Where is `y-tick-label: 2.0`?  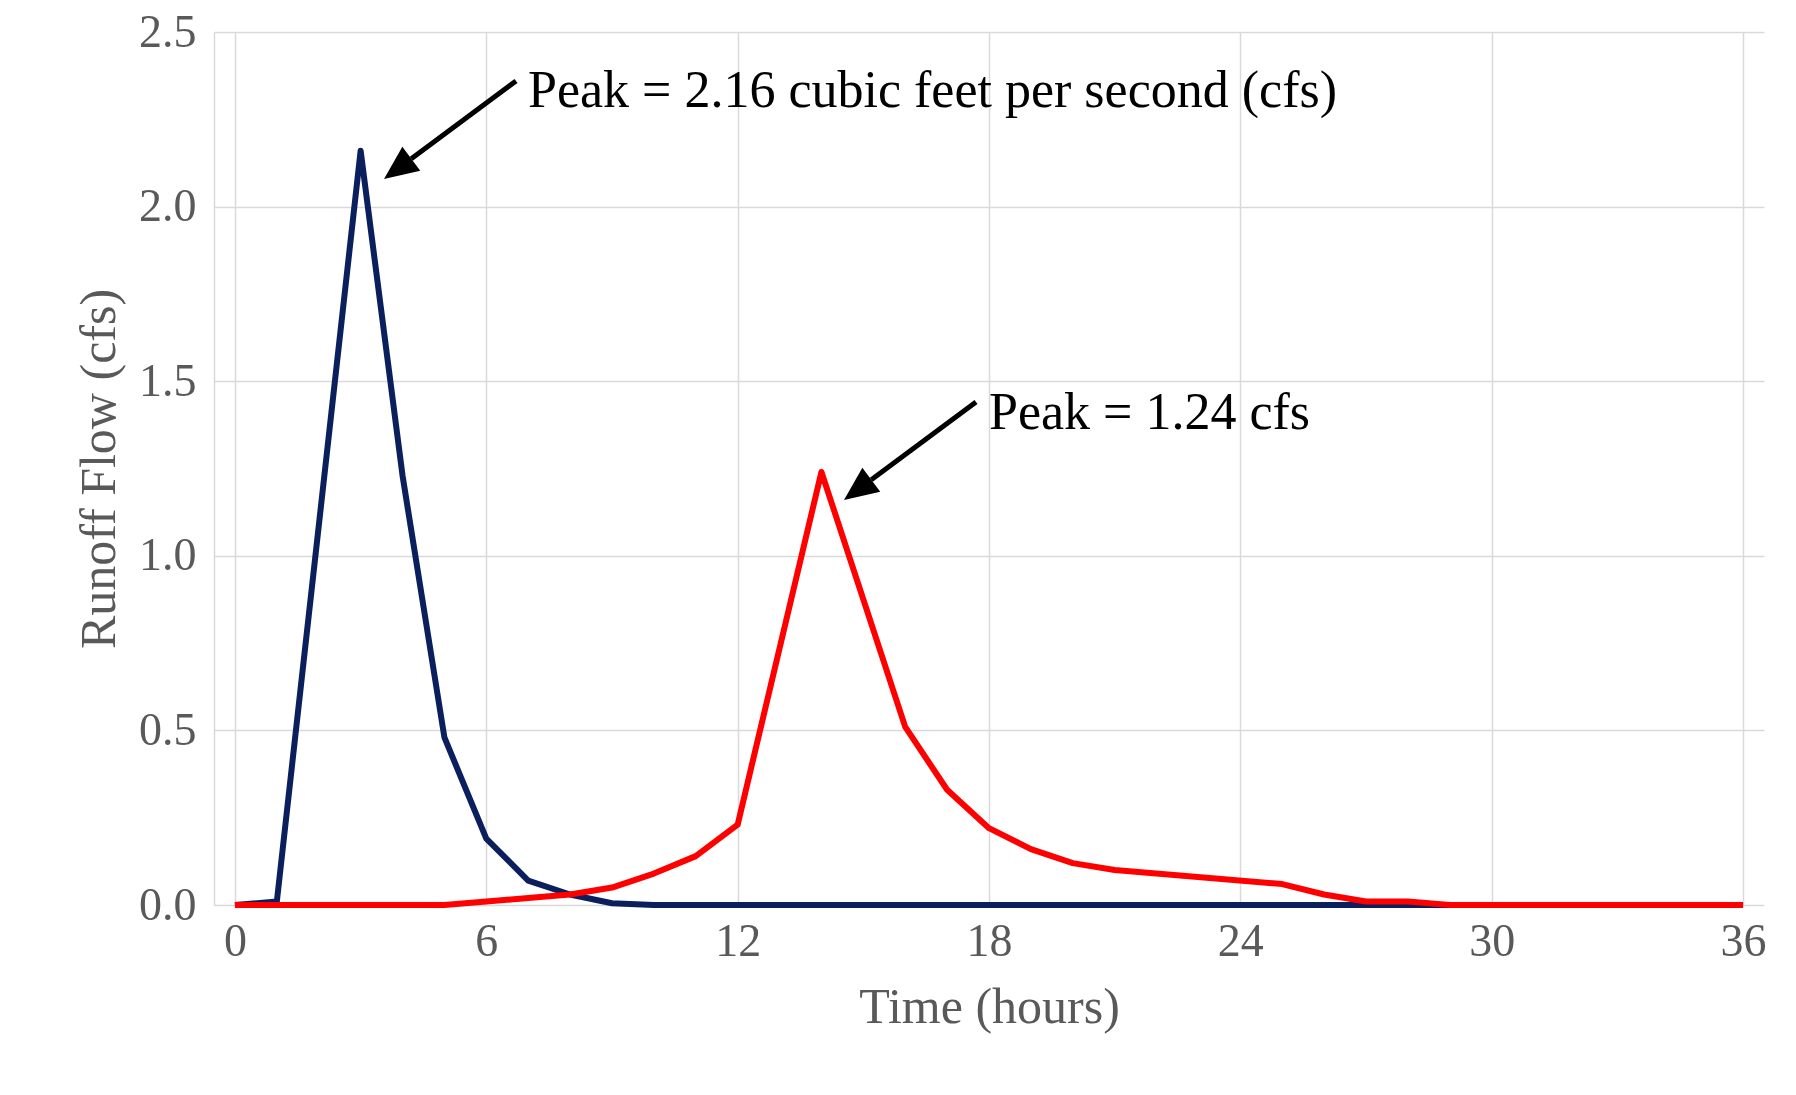
y-tick-label: 2.0 is located at coordinates (168, 206).